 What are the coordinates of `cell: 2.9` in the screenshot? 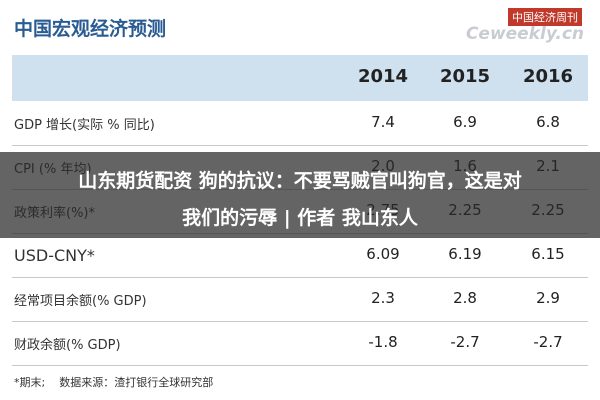 It's located at (548, 298).